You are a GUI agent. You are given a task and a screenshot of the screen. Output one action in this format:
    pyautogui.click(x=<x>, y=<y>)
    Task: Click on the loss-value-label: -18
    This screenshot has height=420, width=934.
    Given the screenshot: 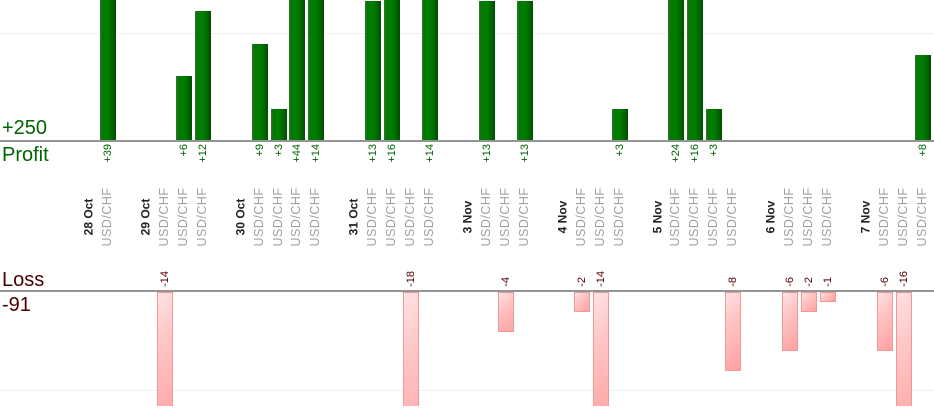 What is the action you would take?
    pyautogui.click(x=411, y=279)
    